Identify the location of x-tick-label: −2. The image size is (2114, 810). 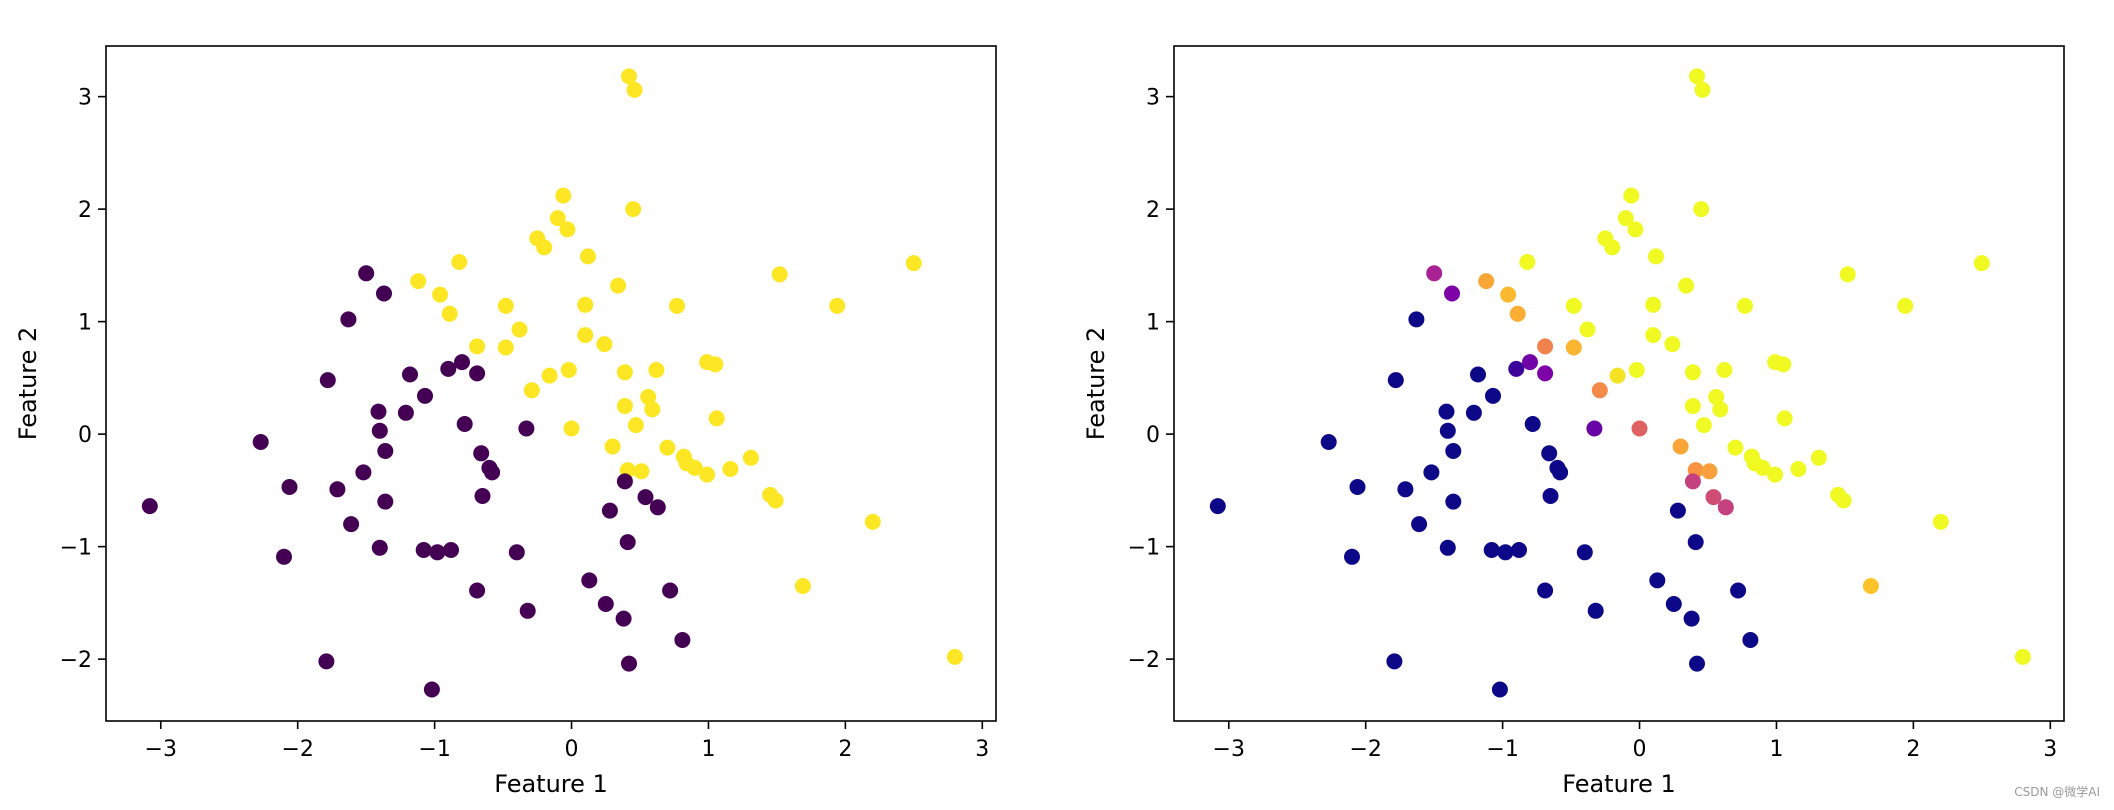
(1365, 749).